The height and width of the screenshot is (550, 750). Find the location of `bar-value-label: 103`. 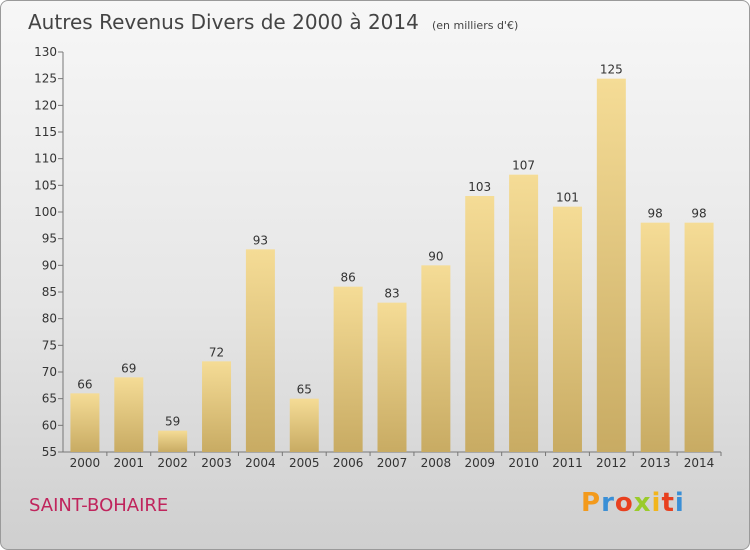

bar-value-label: 103 is located at coordinates (479, 187).